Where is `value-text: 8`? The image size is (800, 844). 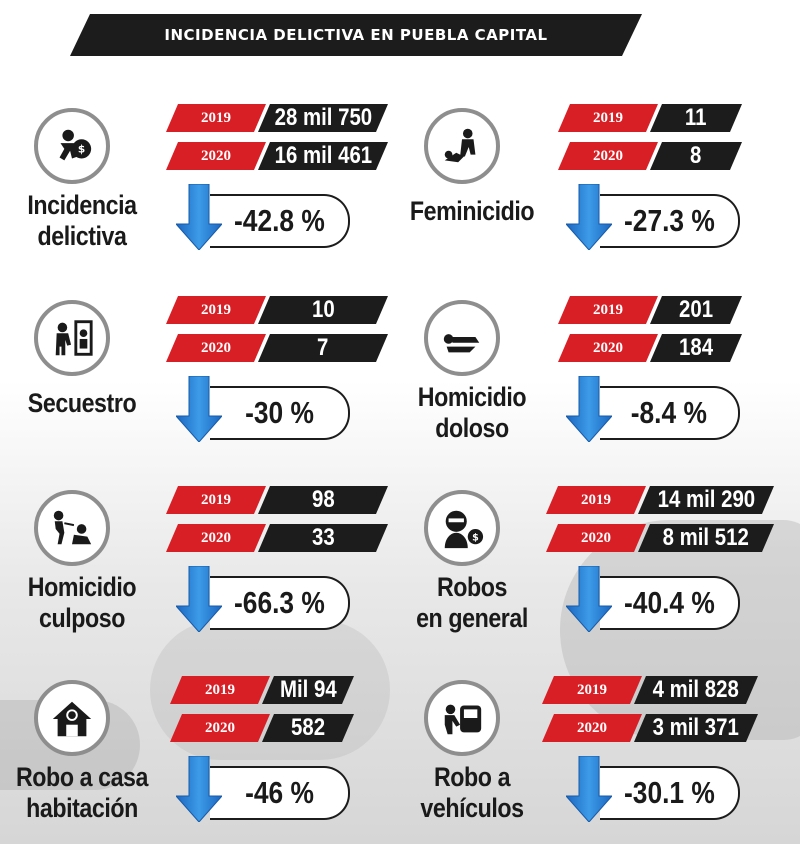
value-text: 8 is located at coordinates (696, 155).